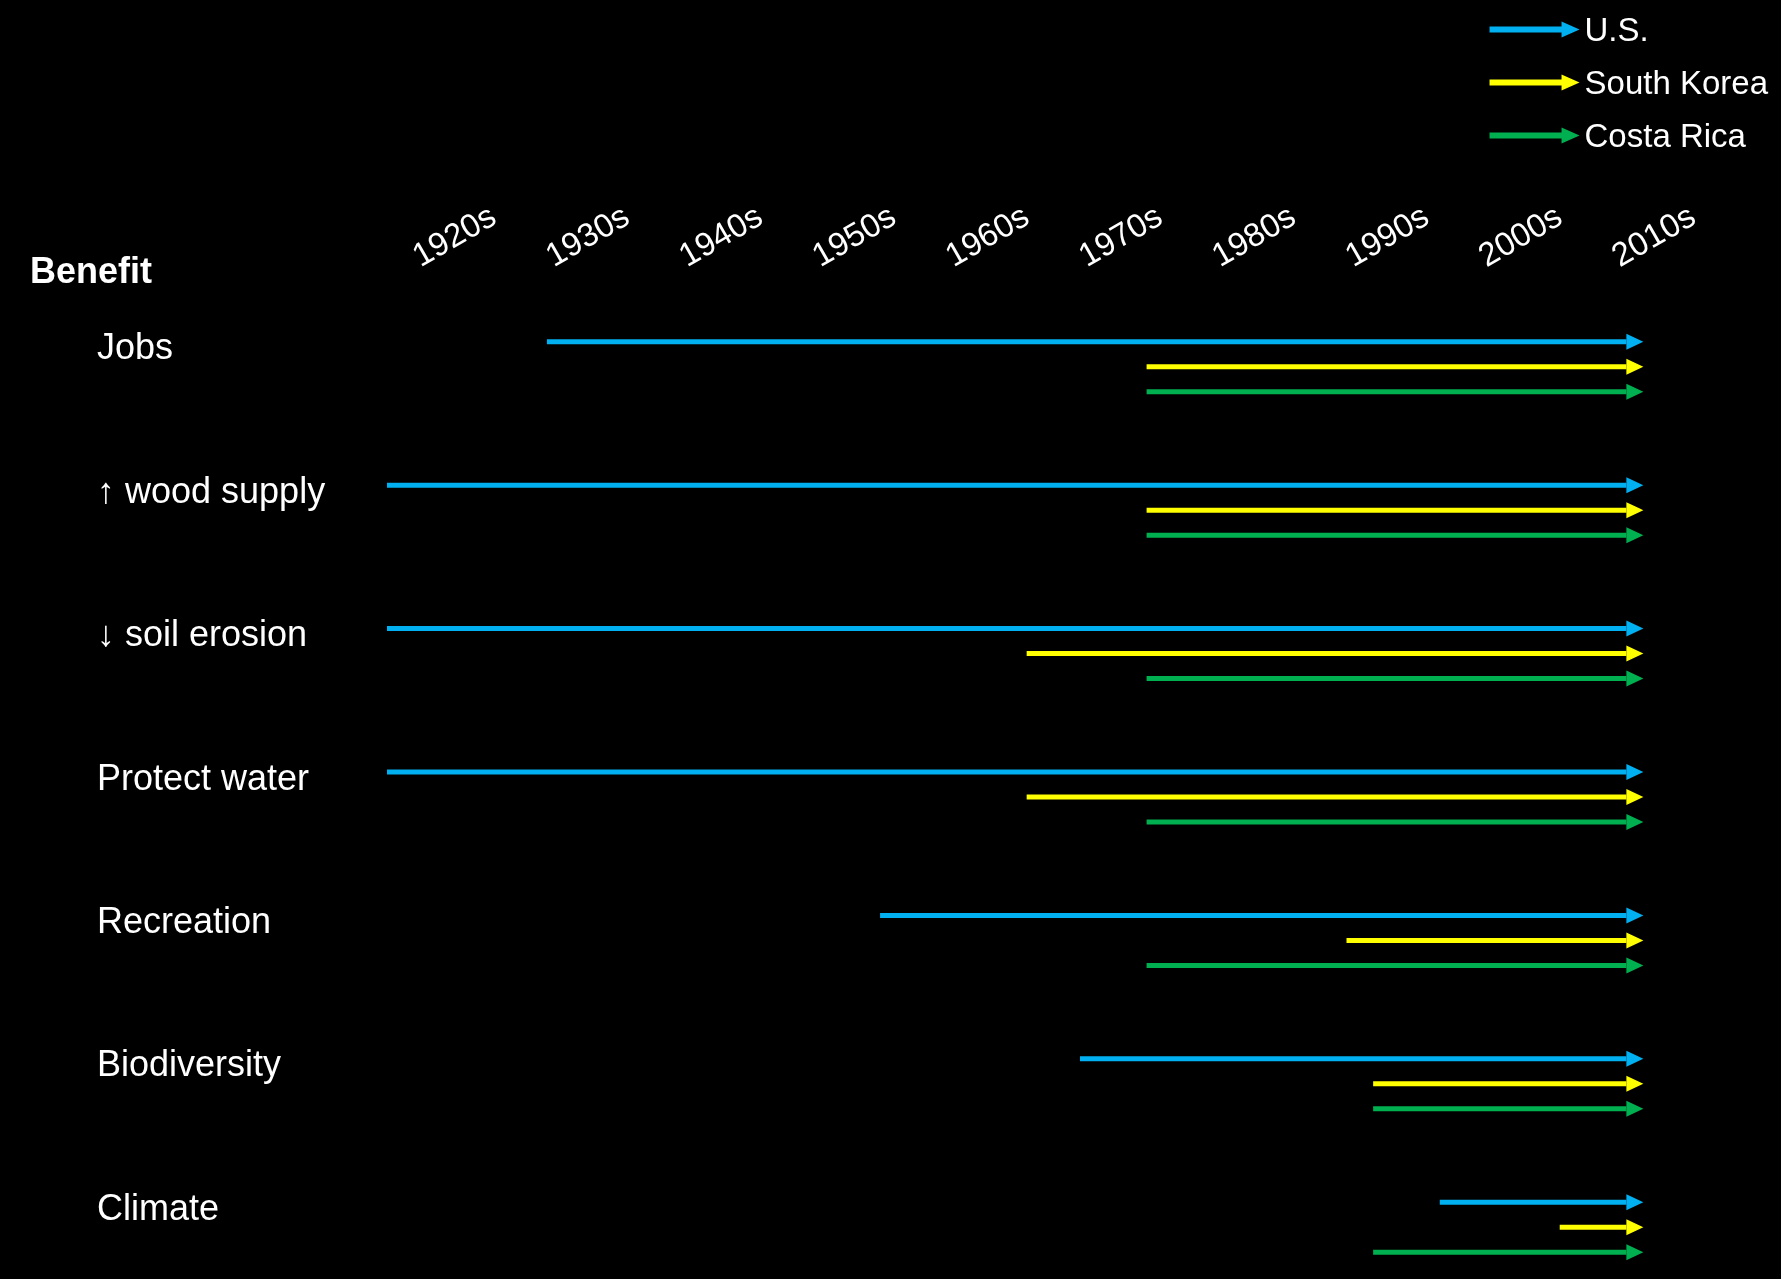 Image resolution: width=1781 pixels, height=1279 pixels. I want to click on x-tick-label: 1930s, so click(587, 235).